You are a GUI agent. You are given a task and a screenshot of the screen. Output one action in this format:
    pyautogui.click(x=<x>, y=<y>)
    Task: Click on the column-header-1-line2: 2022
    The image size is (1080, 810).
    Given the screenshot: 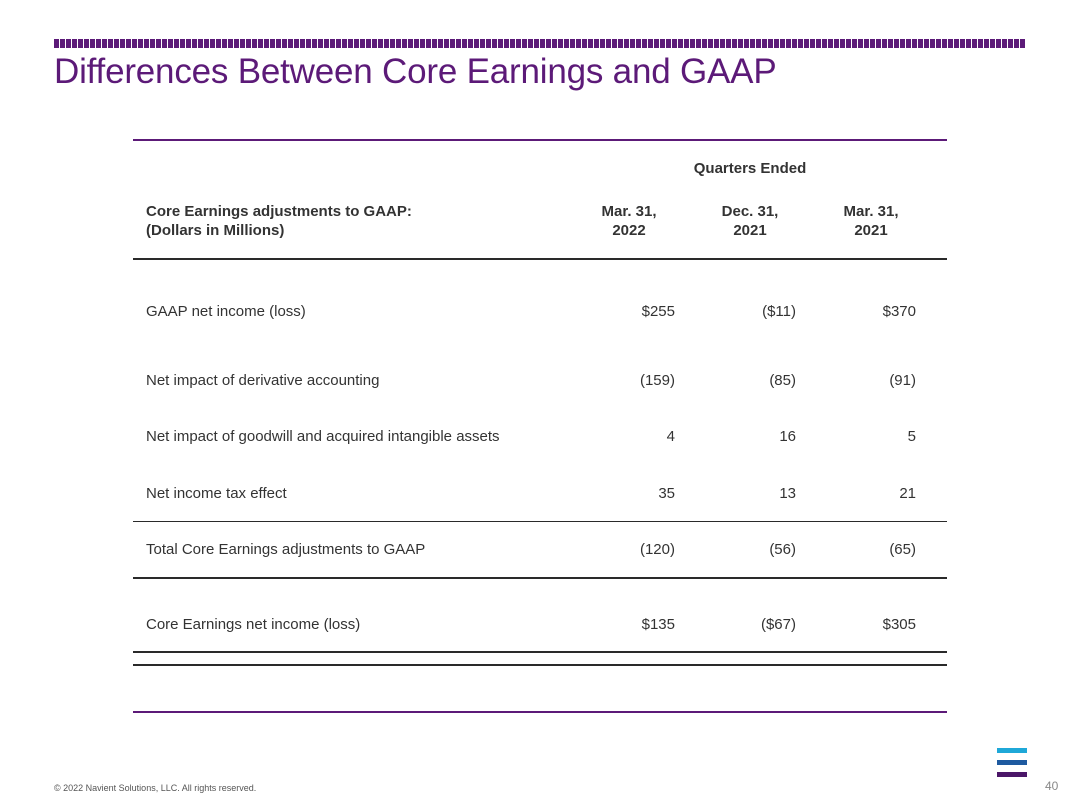 What is the action you would take?
    pyautogui.click(x=629, y=230)
    